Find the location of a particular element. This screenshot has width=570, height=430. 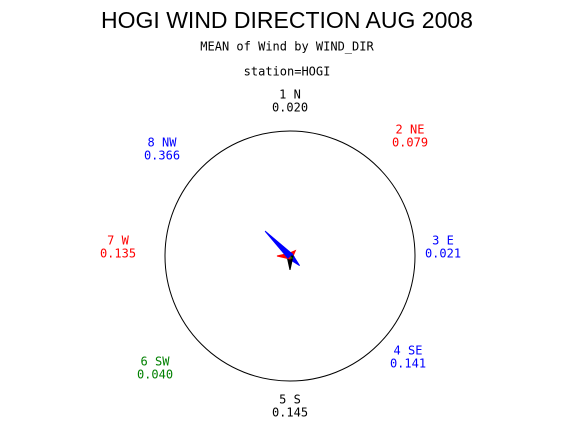

direction-label: 4 SE is located at coordinates (408, 351).